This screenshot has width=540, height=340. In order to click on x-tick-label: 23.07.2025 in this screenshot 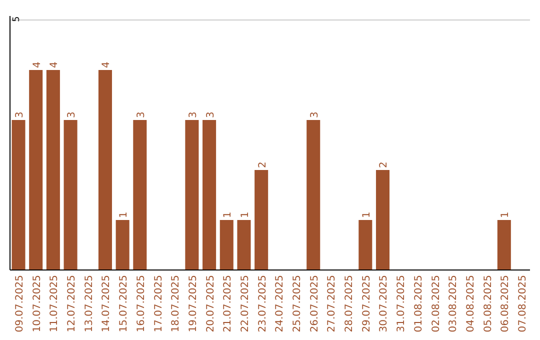, I will do `click(262, 303)`.